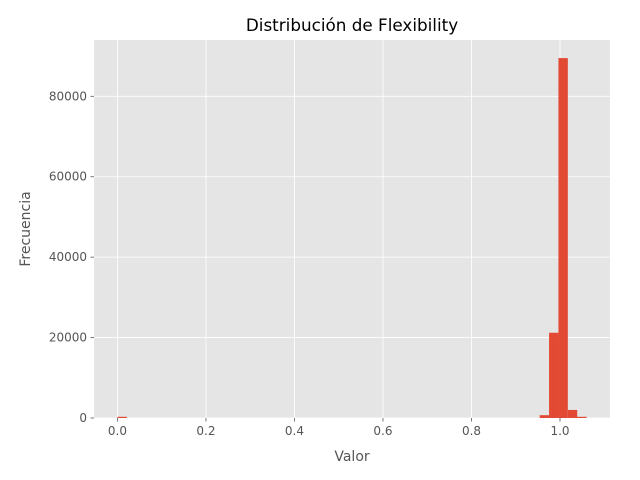  I want to click on y-tick-label: 80000, so click(68, 96).